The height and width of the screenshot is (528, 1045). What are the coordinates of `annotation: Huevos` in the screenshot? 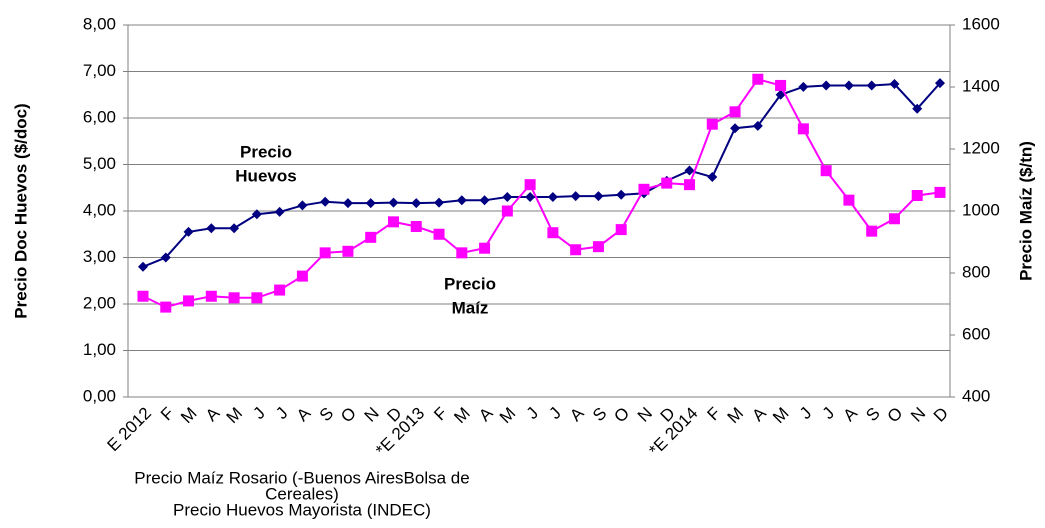 It's located at (265, 175).